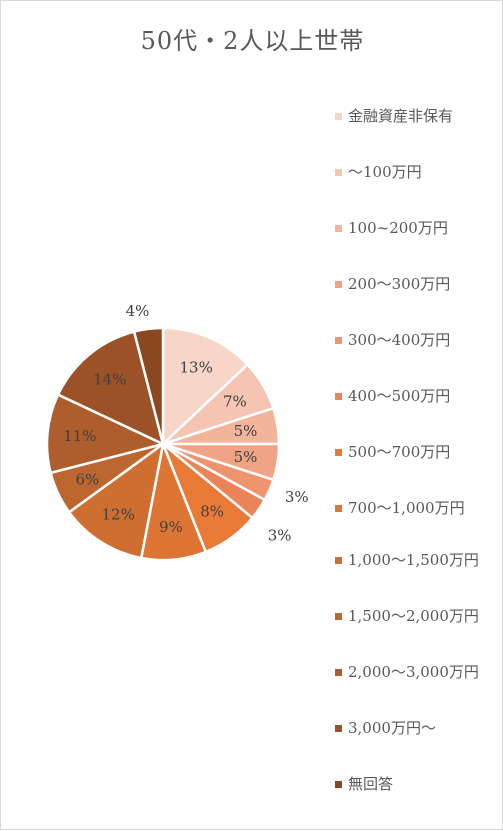 This screenshot has width=503, height=831. Describe the element at coordinates (385, 172) in the screenshot. I see `legend-label-1: ～100万円` at that location.